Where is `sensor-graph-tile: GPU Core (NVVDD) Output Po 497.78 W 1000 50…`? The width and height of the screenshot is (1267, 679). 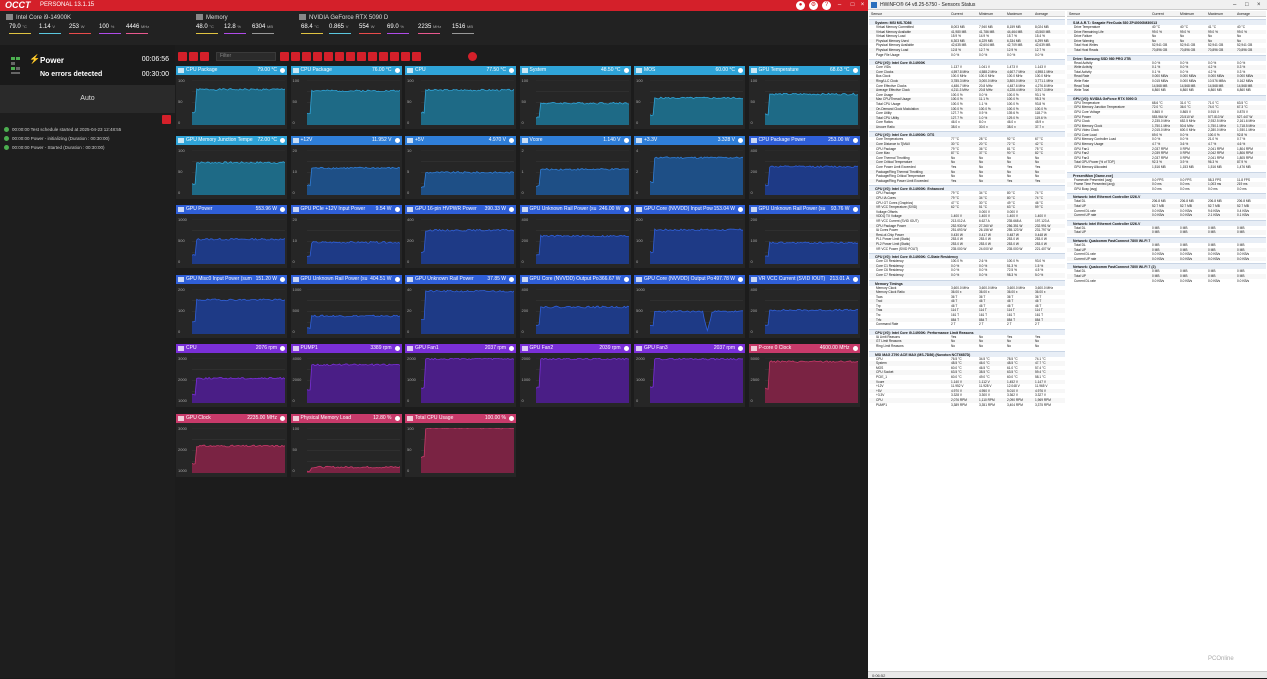 sensor-graph-tile: GPU Core (NVVDD) Output Po 497.78 W 1000 50… is located at coordinates (689, 306).